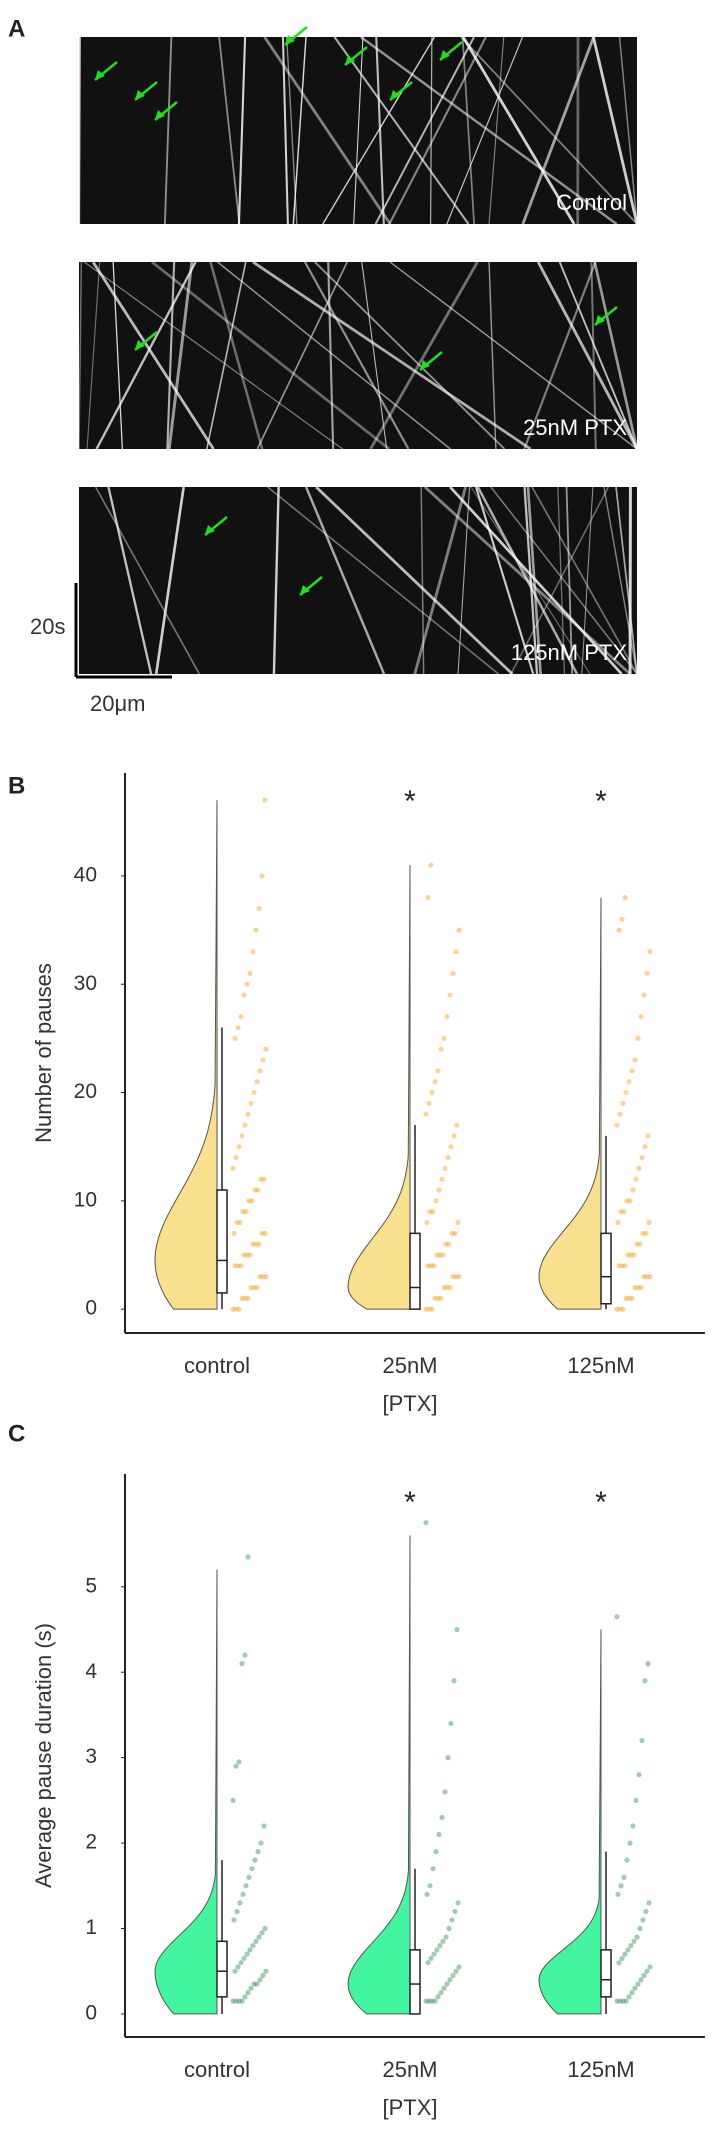  Describe the element at coordinates (85, 1199) in the screenshot. I see `y-tick-label: 10` at that location.